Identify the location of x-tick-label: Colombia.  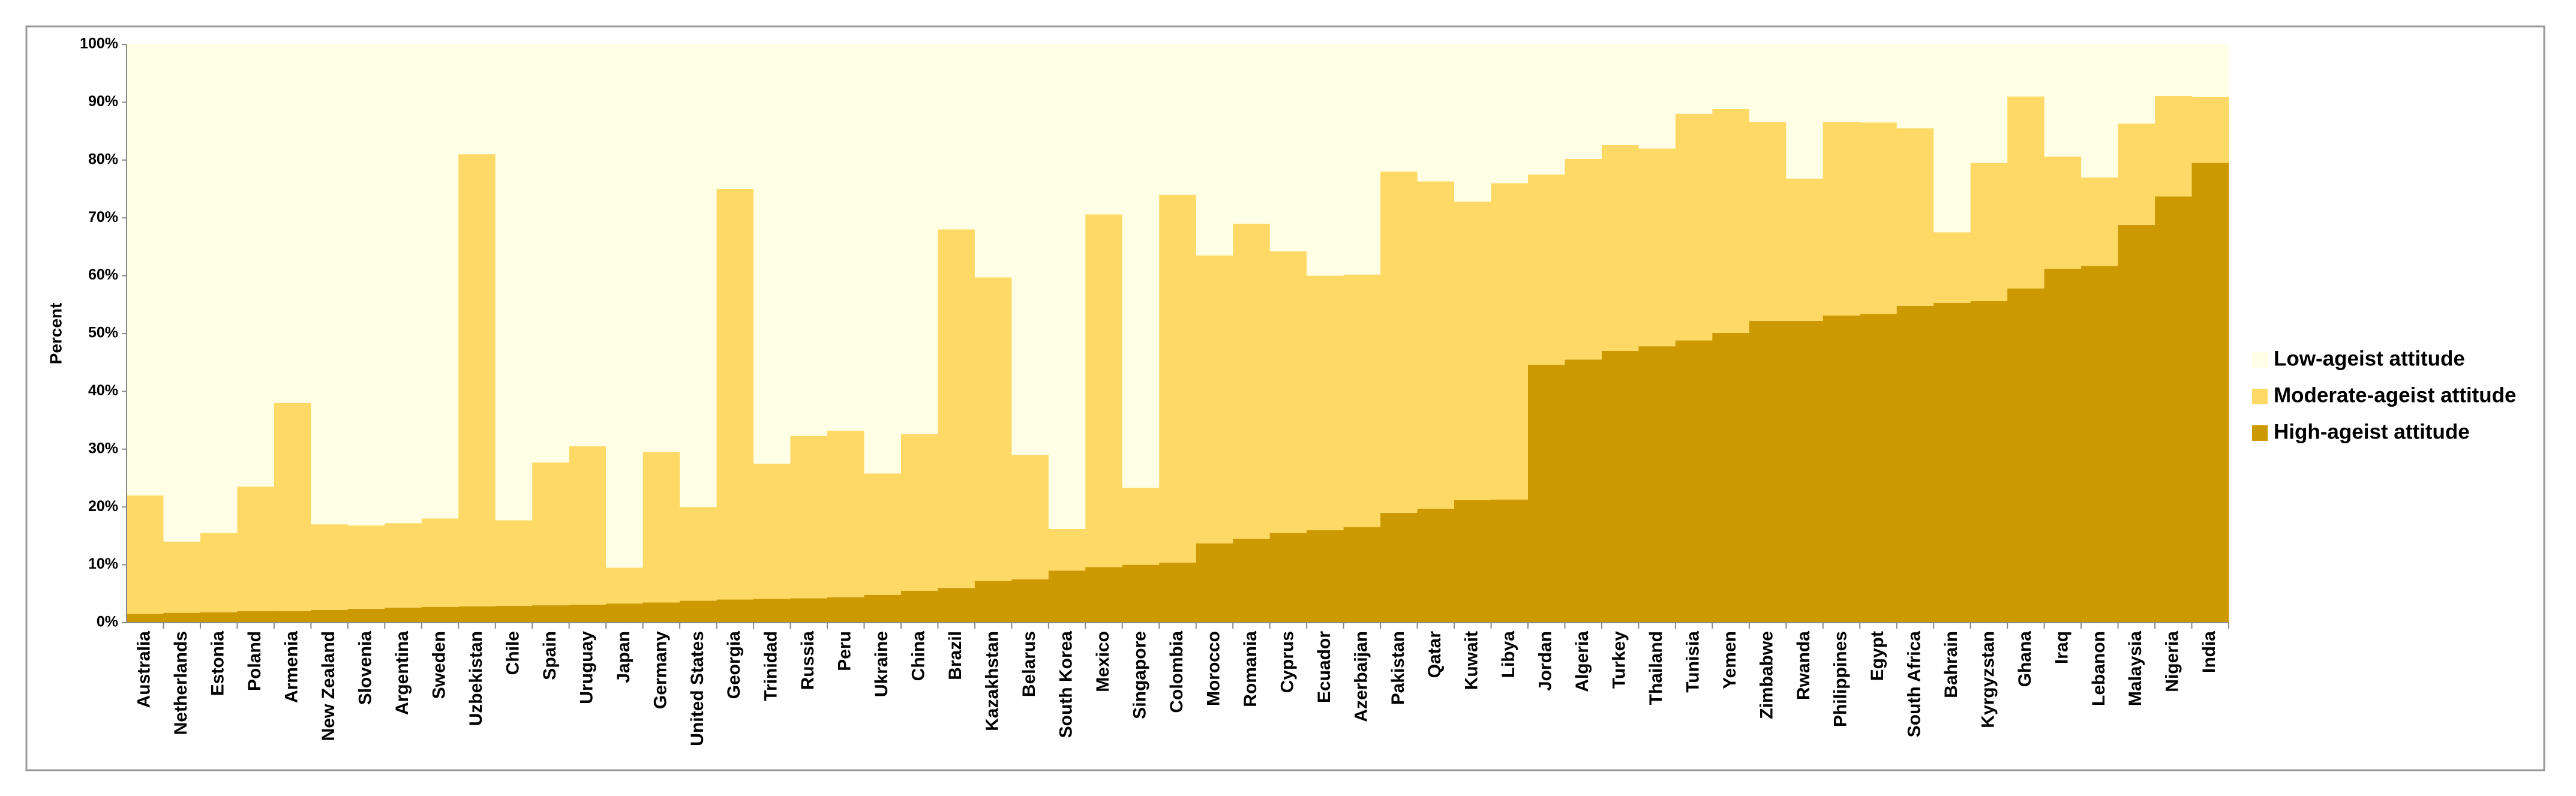
(1177, 672).